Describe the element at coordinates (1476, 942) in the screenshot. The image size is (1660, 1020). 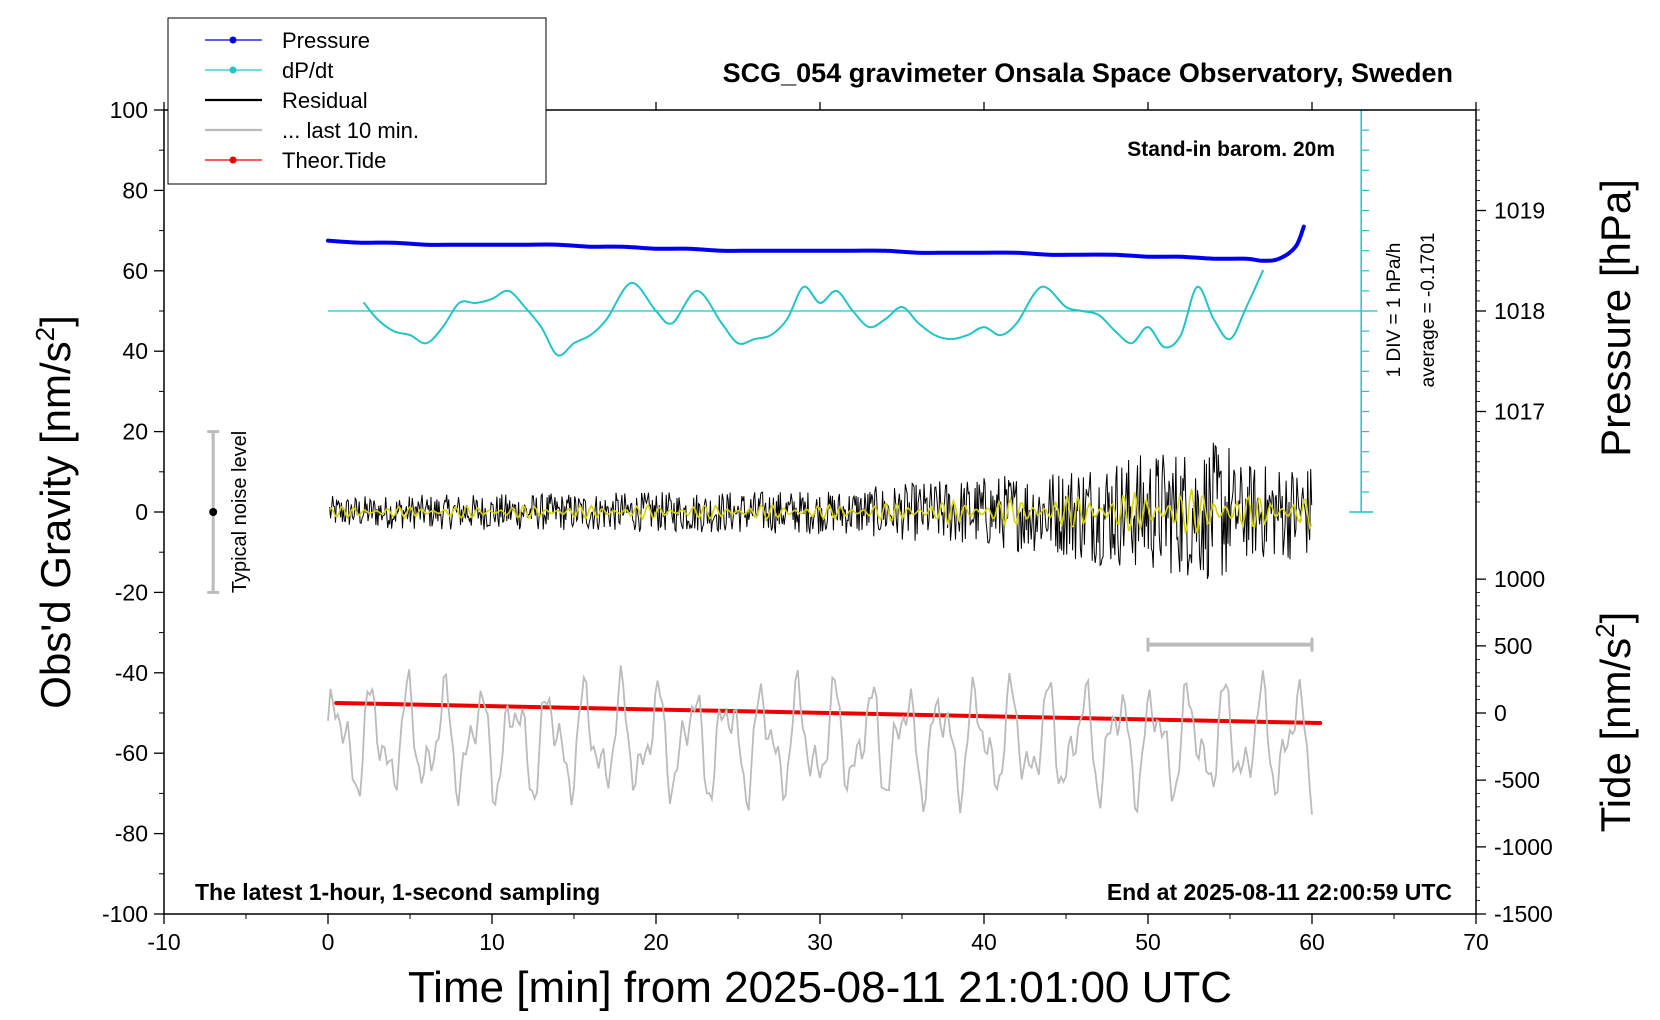
I see `x-tick-label: 70` at that location.